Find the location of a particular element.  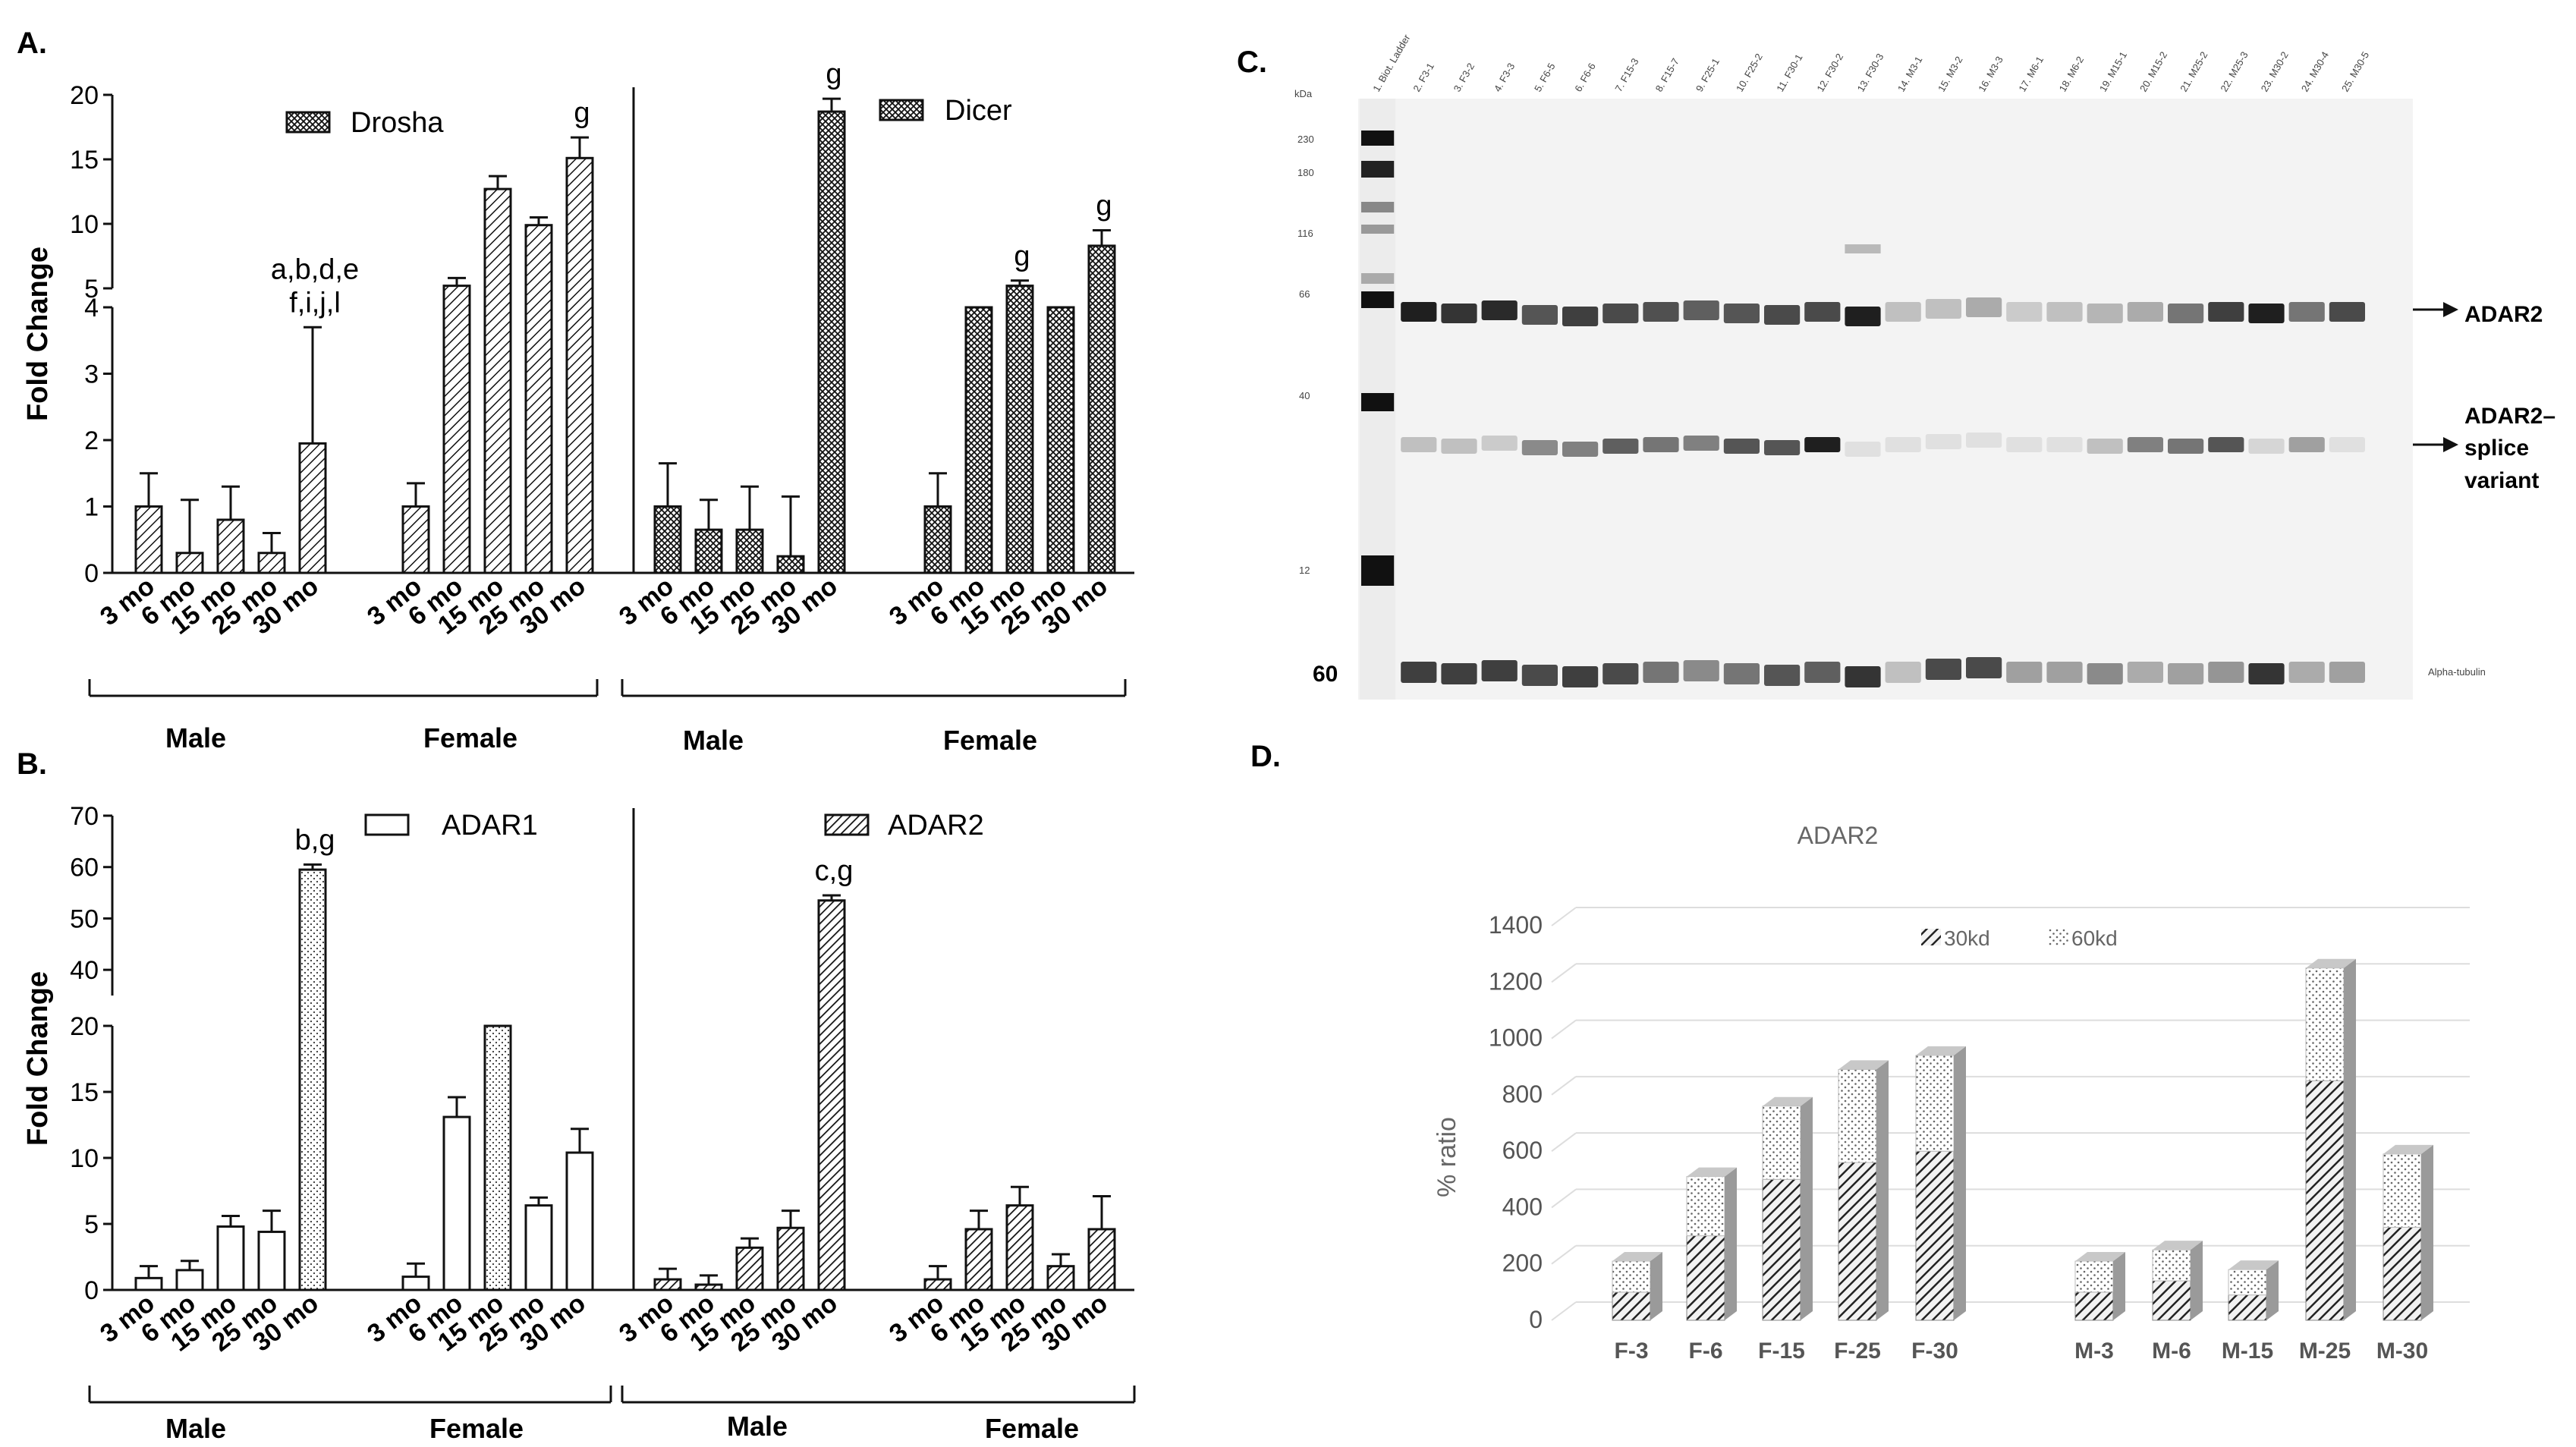

b-right-female-bar-25mo is located at coordinates (1060, 1278).